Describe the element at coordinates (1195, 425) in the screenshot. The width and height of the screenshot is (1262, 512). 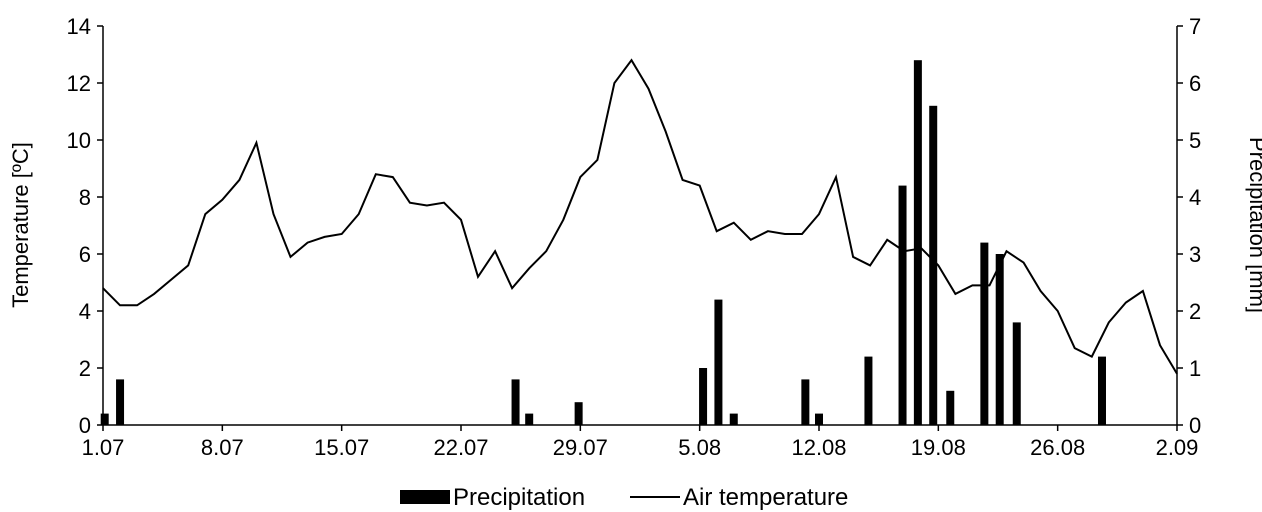
I see `right-tick-label: 0` at that location.